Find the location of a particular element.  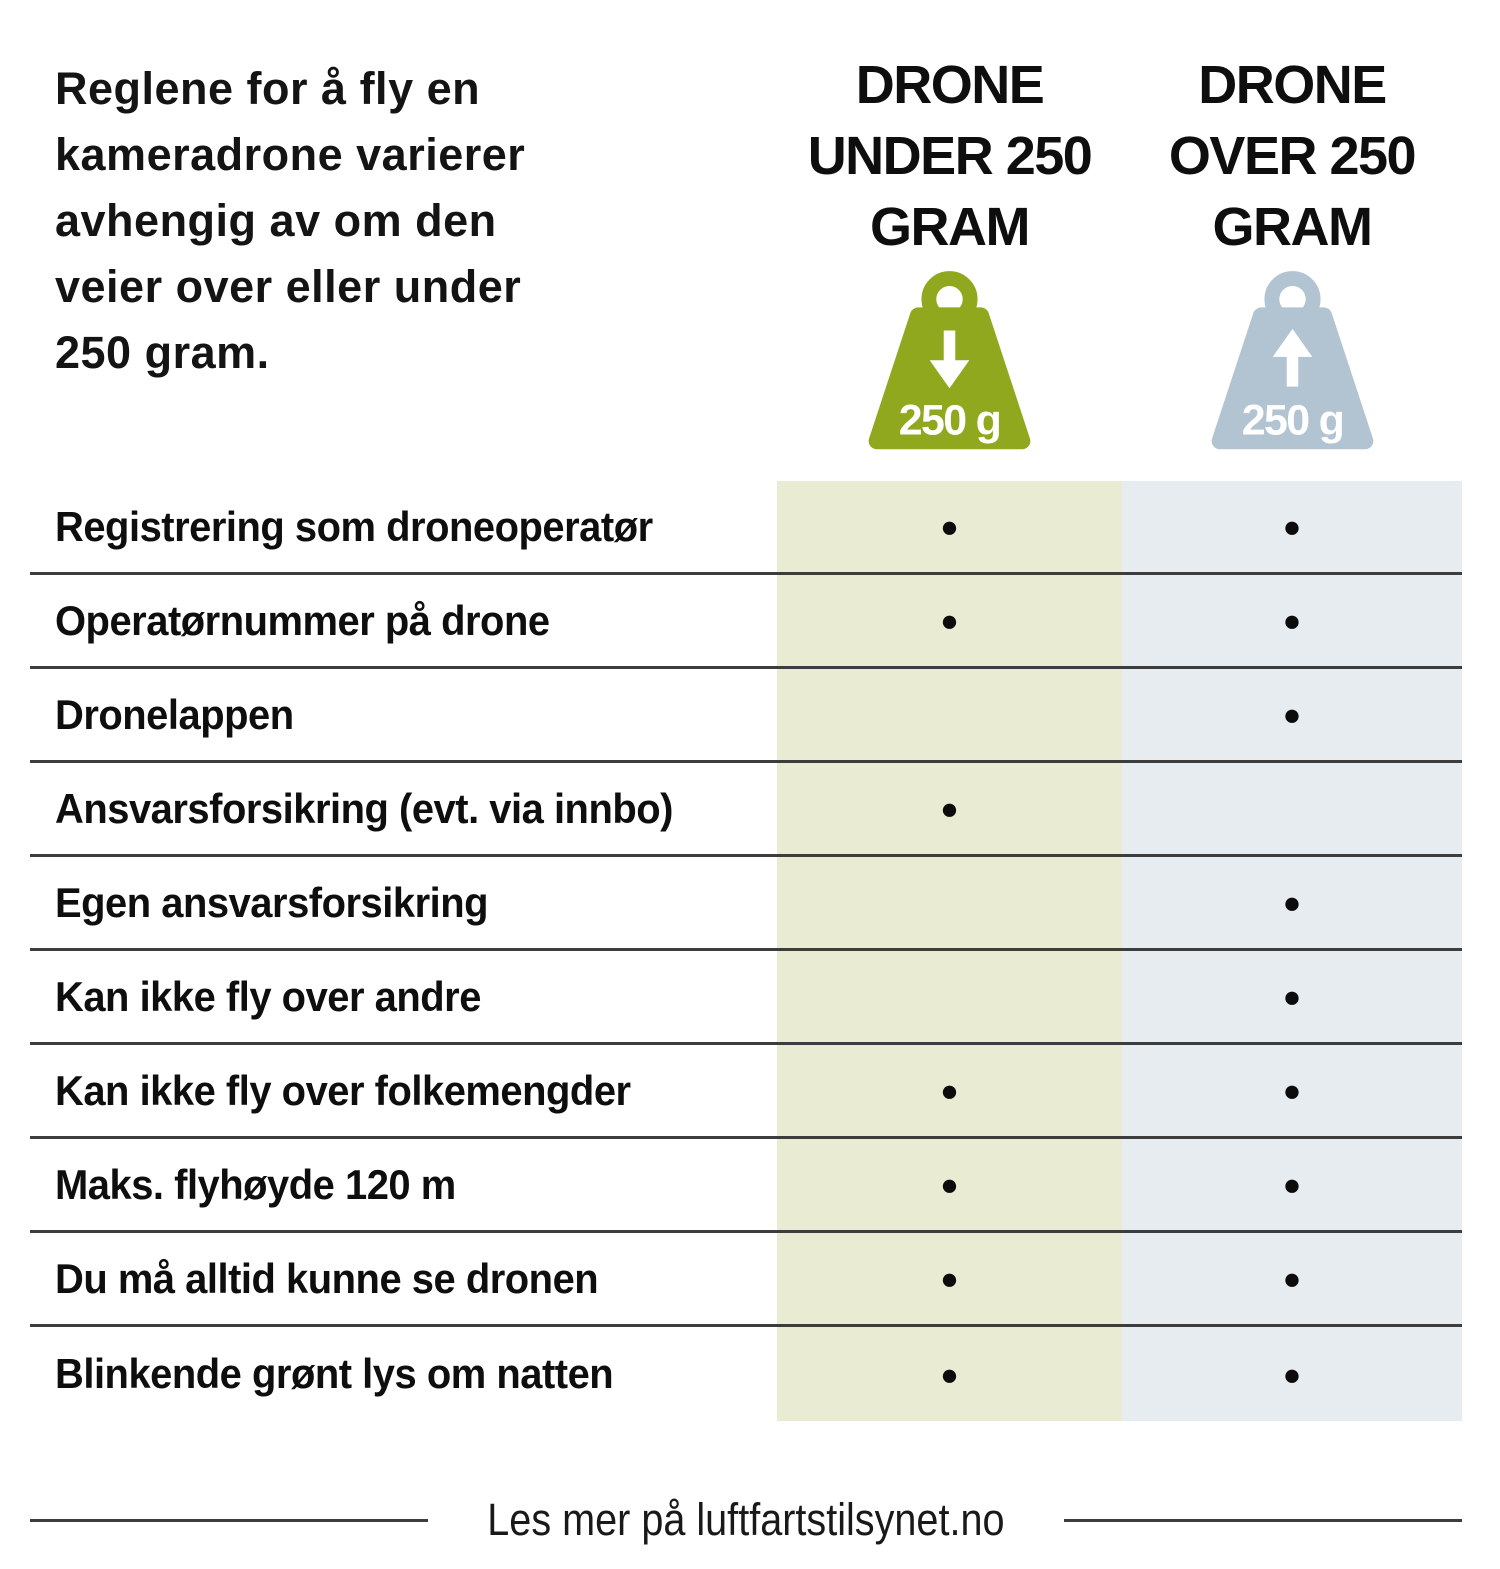

rule-label: Egen ansvarsforsikring is located at coordinates (272, 902).